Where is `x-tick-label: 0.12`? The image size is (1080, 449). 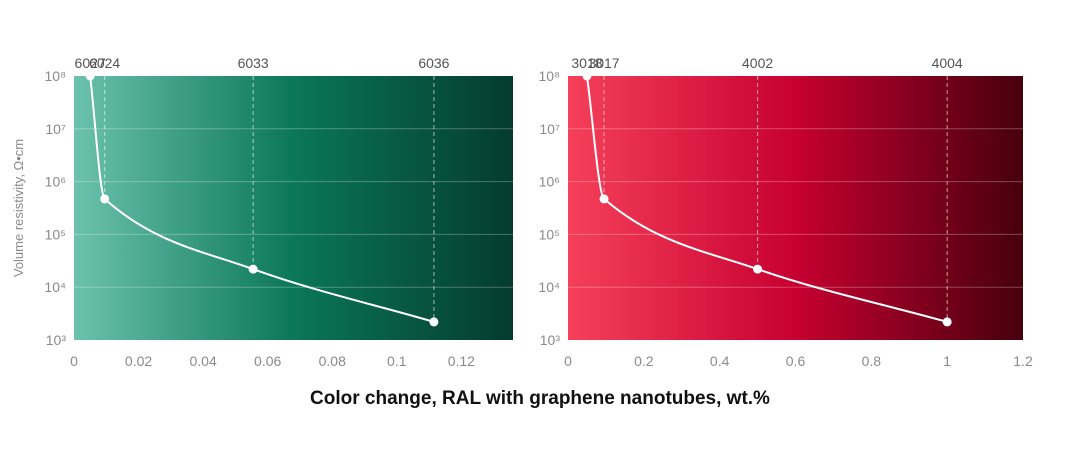
x-tick-label: 0.12 is located at coordinates (461, 361).